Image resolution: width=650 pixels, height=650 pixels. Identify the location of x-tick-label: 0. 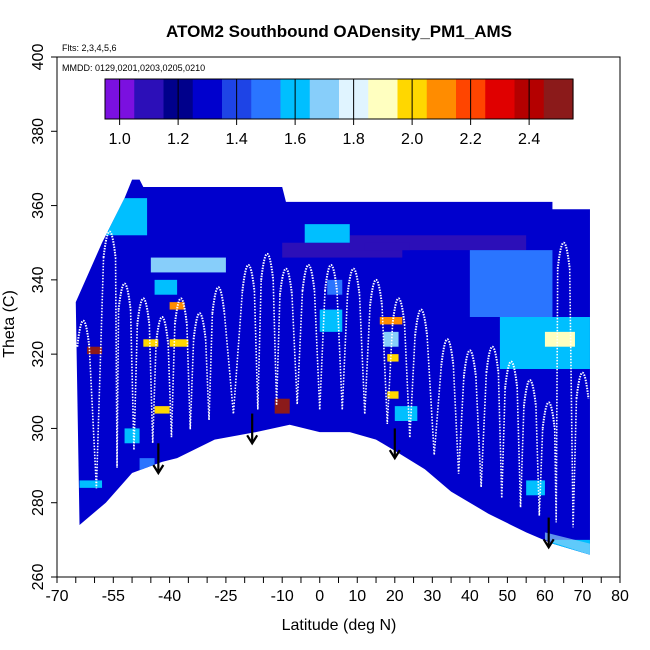
(319, 596).